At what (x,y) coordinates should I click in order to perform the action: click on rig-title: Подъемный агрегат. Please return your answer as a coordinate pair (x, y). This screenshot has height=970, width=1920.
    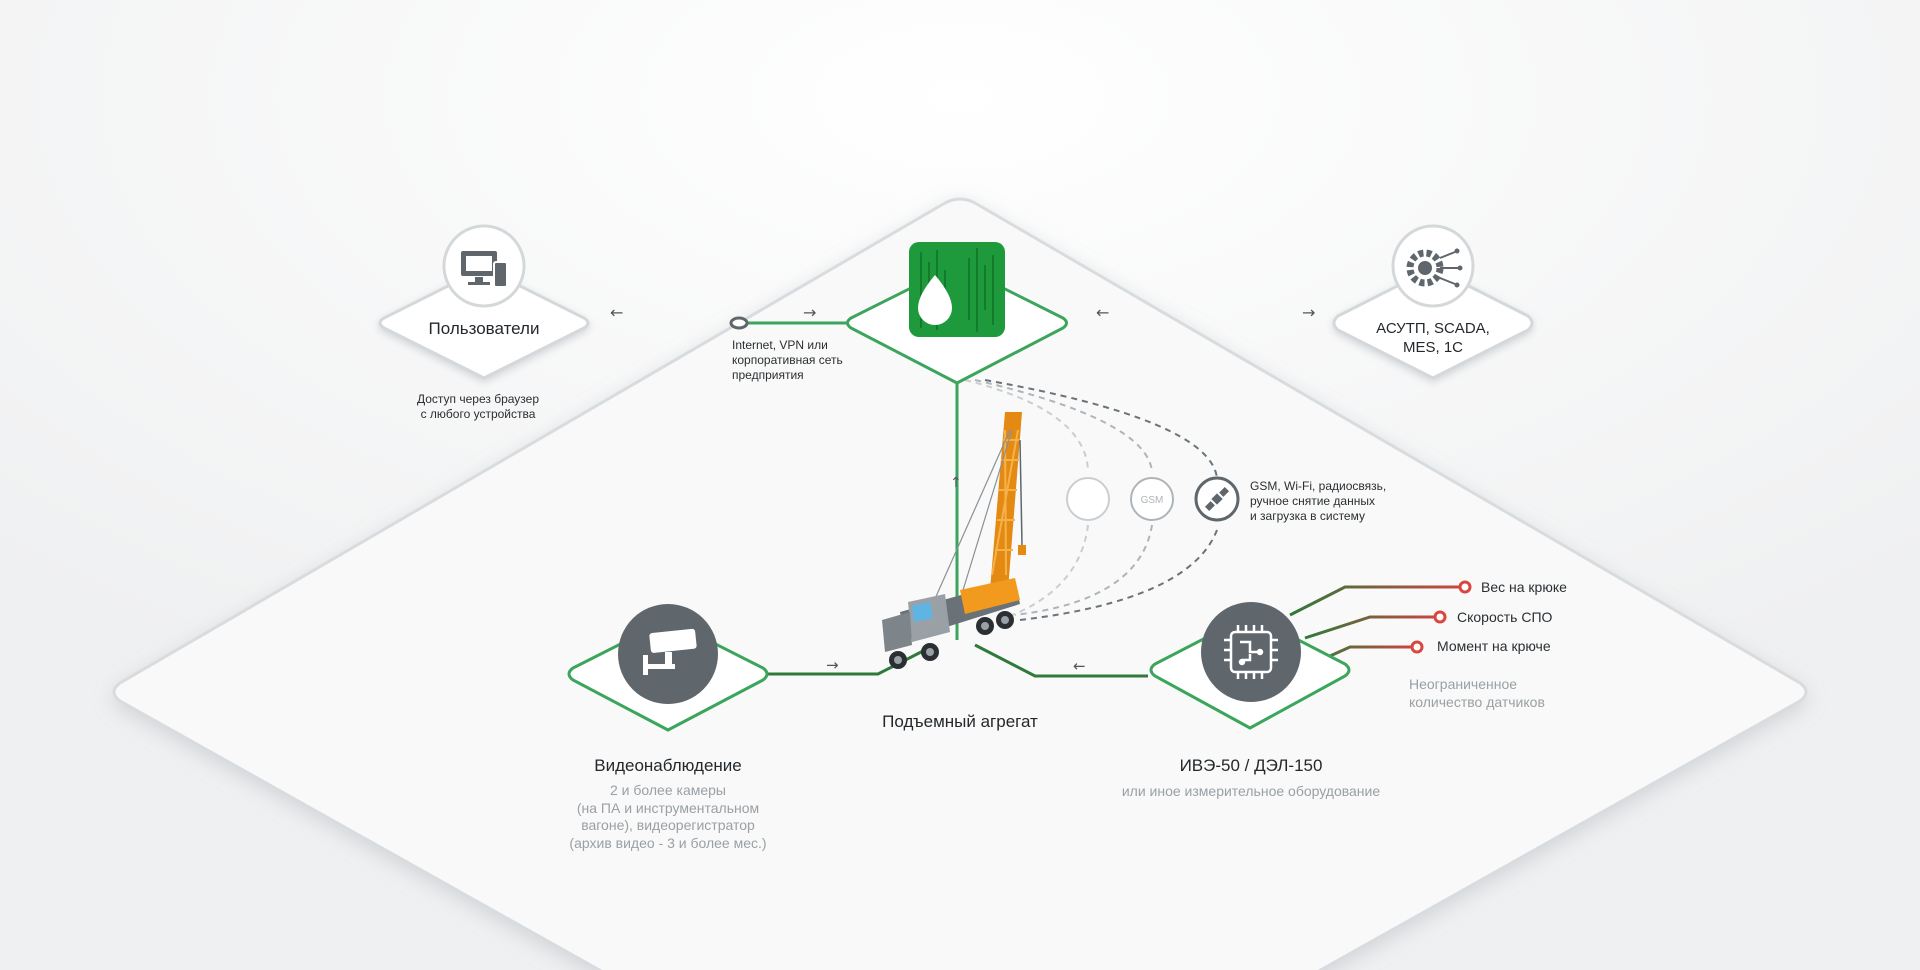
    Looking at the image, I should click on (960, 721).